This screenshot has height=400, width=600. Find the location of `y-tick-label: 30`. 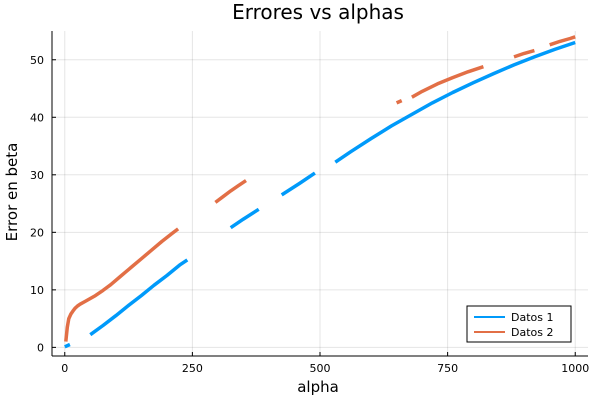

y-tick-label: 30 is located at coordinates (37, 175).